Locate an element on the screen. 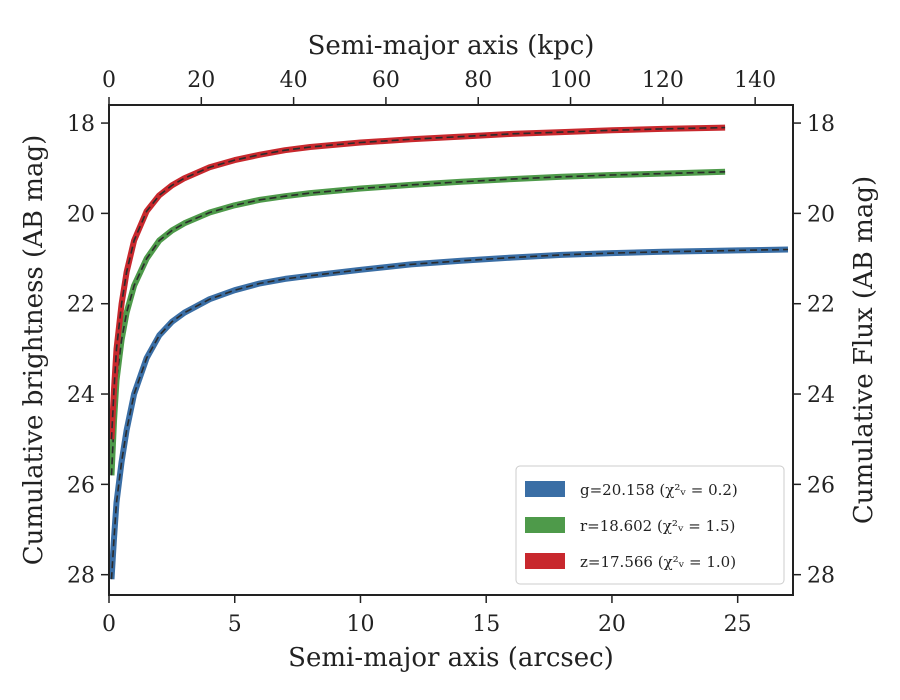 Image resolution: width=900 pixels, height=700 pixels. x-top-tick-label: 80 is located at coordinates (478, 80).